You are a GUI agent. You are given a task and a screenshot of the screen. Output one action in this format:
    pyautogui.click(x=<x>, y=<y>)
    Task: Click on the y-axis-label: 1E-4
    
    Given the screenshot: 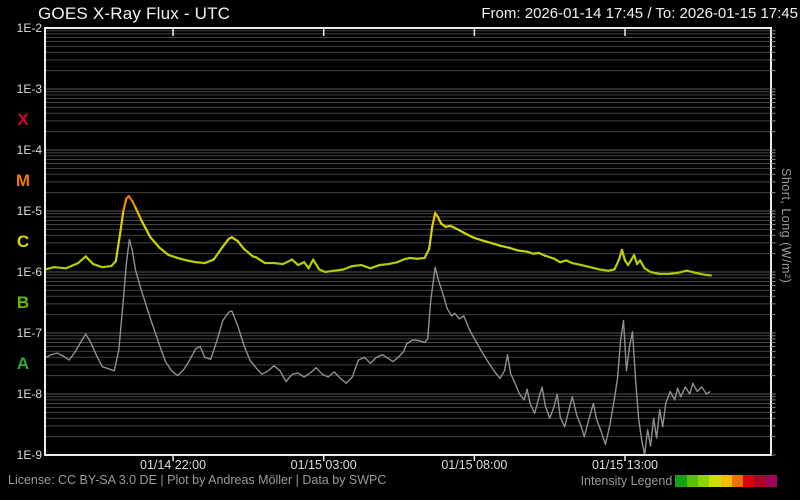 What is the action you would take?
    pyautogui.click(x=29, y=150)
    